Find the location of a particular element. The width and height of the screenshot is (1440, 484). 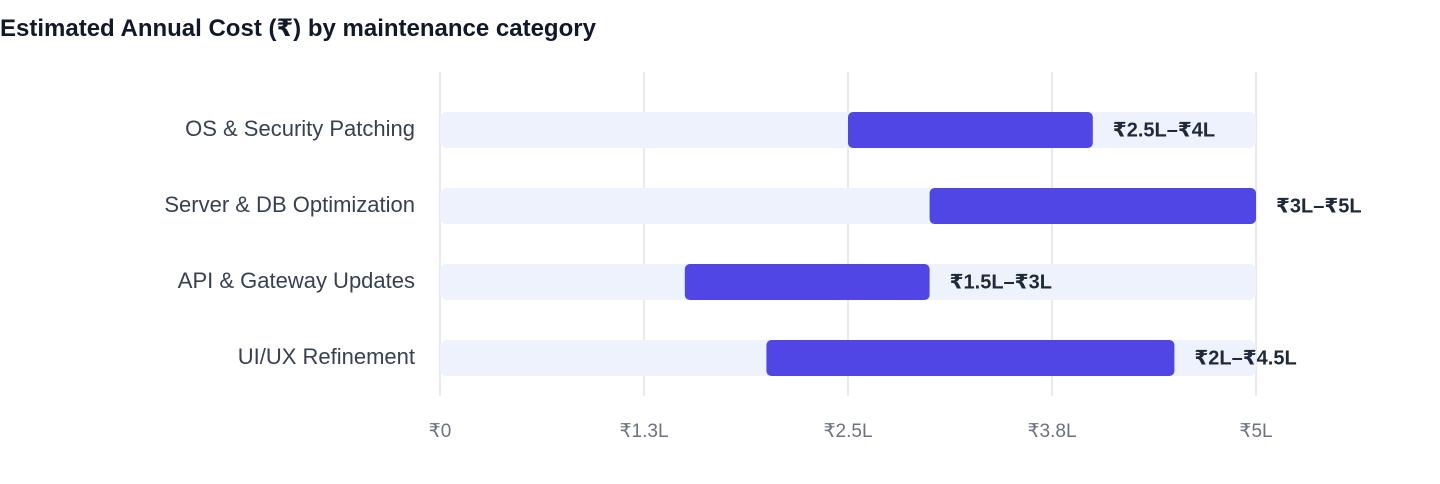

chart-row: UI/UX Refinement ₹2L–₹4.5L is located at coordinates (767, 358).